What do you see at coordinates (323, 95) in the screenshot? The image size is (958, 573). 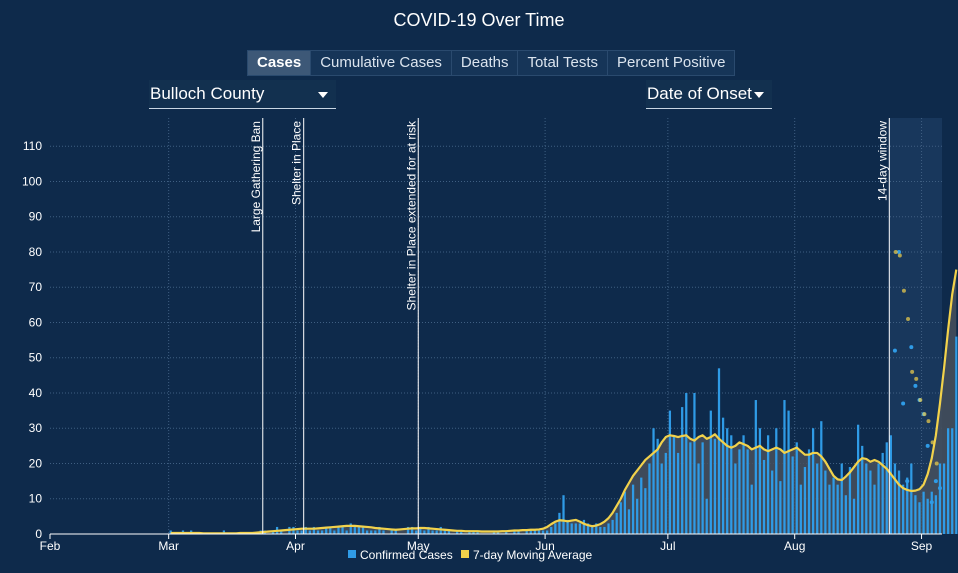 I see `chevron-down-icon` at bounding box center [323, 95].